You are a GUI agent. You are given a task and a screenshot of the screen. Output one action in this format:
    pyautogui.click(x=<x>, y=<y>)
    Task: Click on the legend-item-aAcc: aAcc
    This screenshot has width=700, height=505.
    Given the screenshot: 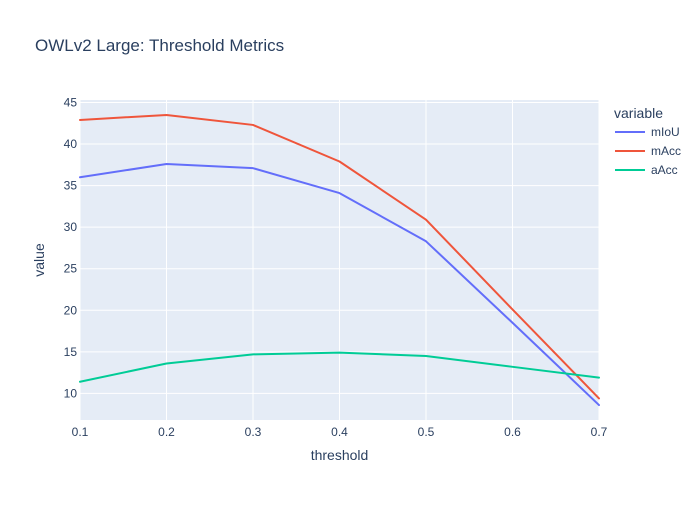 What is the action you would take?
    pyautogui.click(x=646, y=170)
    